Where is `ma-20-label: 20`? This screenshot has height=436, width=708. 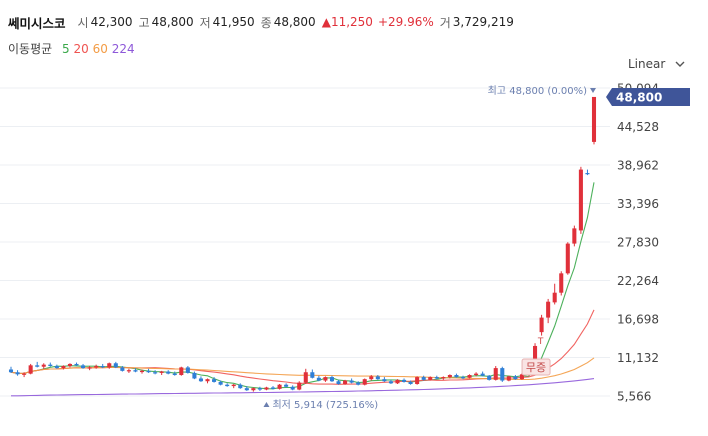
ma-20-label: 20 is located at coordinates (81, 49).